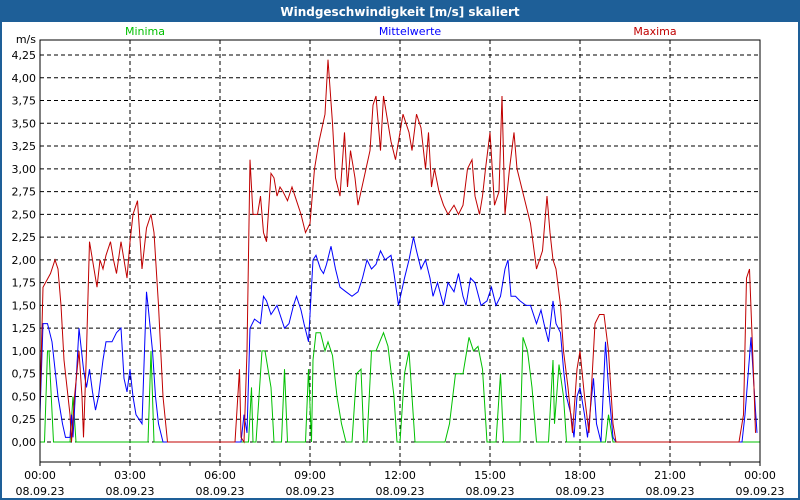  I want to click on y-tick-label: 1,75, so click(24, 283).